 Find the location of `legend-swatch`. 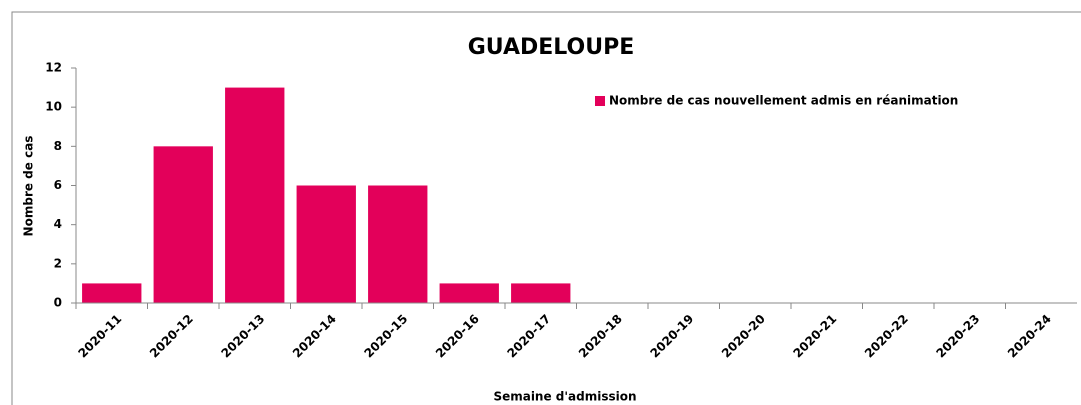

legend-swatch is located at coordinates (600, 101).